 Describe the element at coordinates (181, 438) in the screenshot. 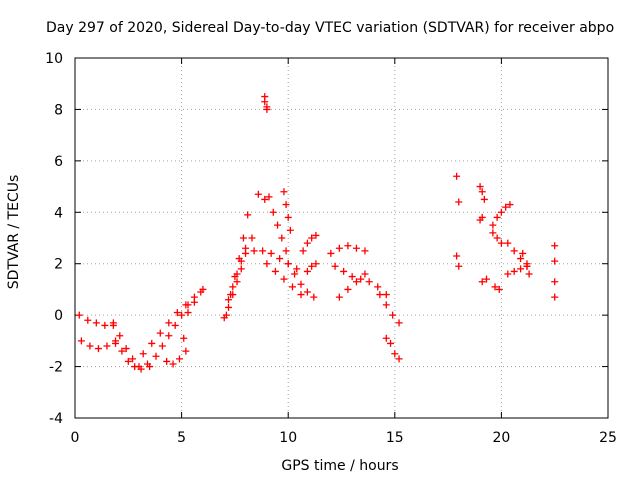

I see `x-tick-label: 5` at that location.